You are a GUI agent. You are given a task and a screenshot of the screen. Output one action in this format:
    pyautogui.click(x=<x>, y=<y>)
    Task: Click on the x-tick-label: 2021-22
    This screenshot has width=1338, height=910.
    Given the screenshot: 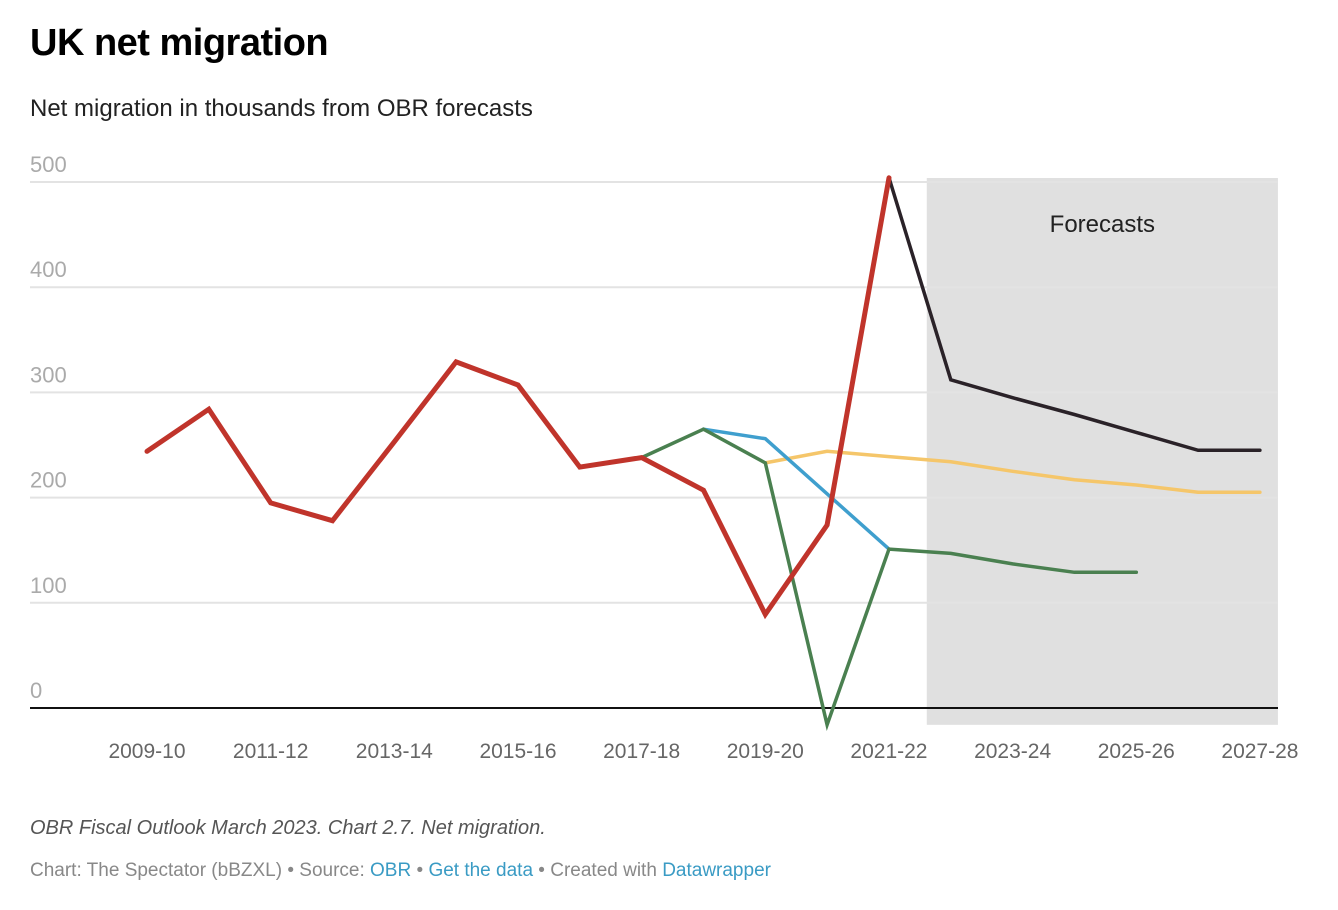 What is the action you would take?
    pyautogui.click(x=888, y=751)
    